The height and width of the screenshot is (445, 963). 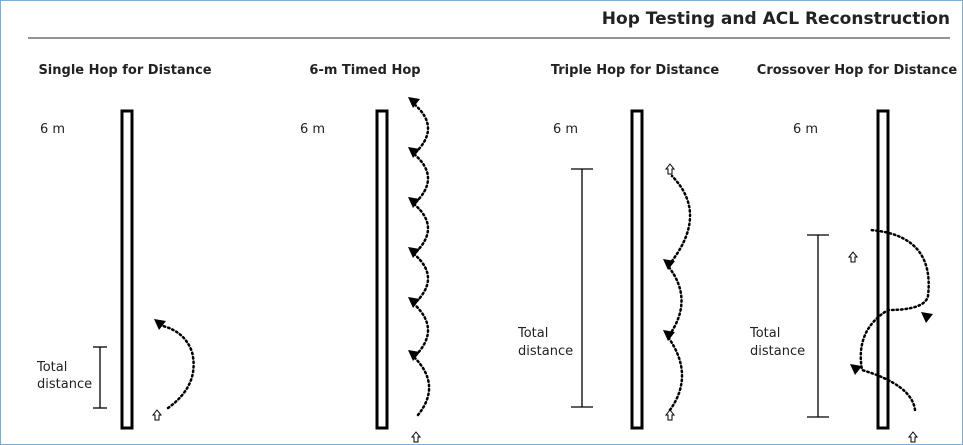 I want to click on panel-title: Triple Hop for Distance, so click(x=635, y=70).